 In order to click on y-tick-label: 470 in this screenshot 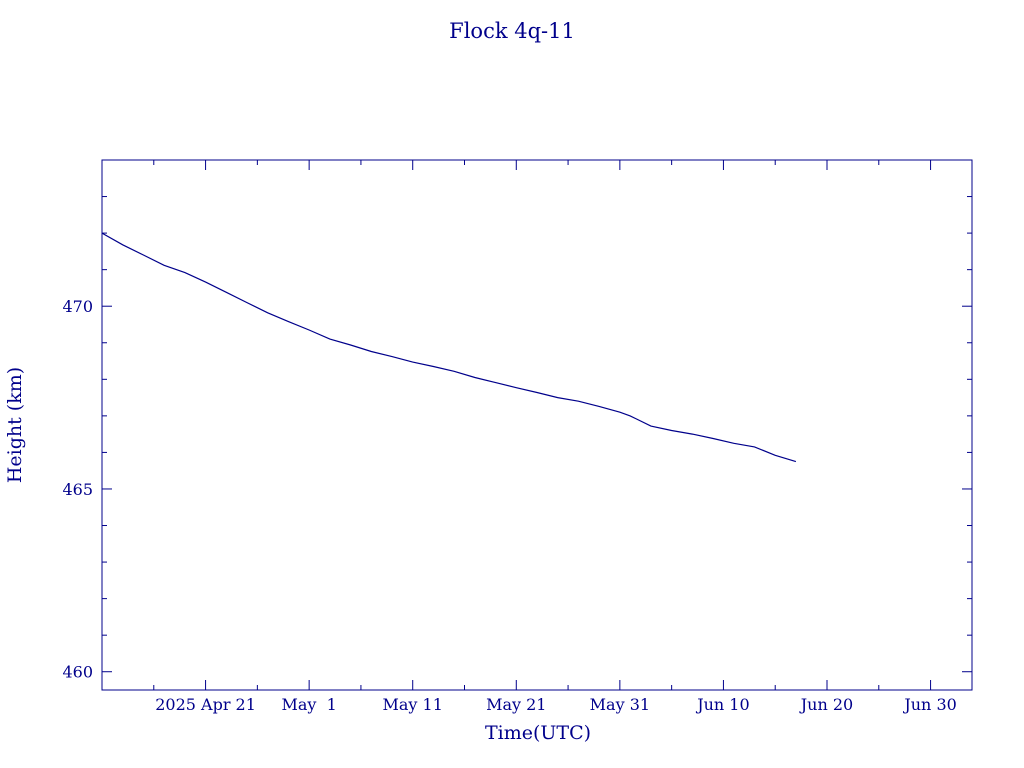, I will do `click(77, 306)`.